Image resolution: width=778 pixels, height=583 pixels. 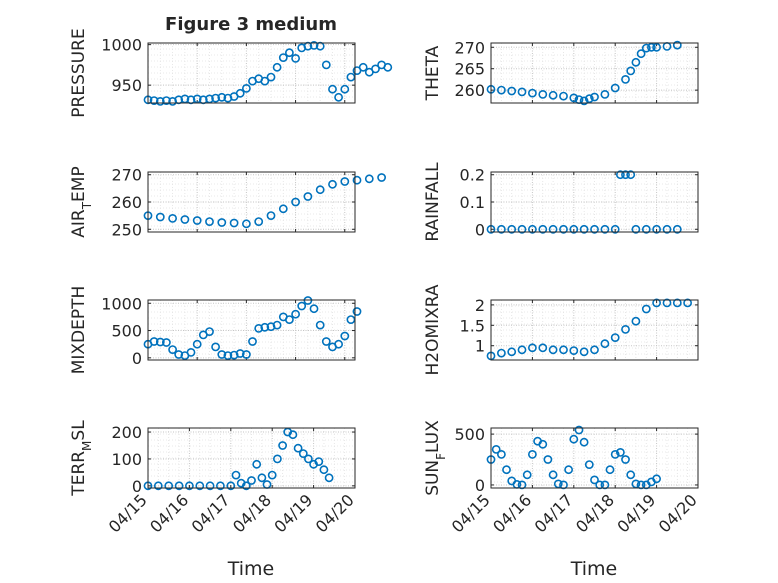 What do you see at coordinates (480, 305) in the screenshot?
I see `y-tick-label: 2` at bounding box center [480, 305].